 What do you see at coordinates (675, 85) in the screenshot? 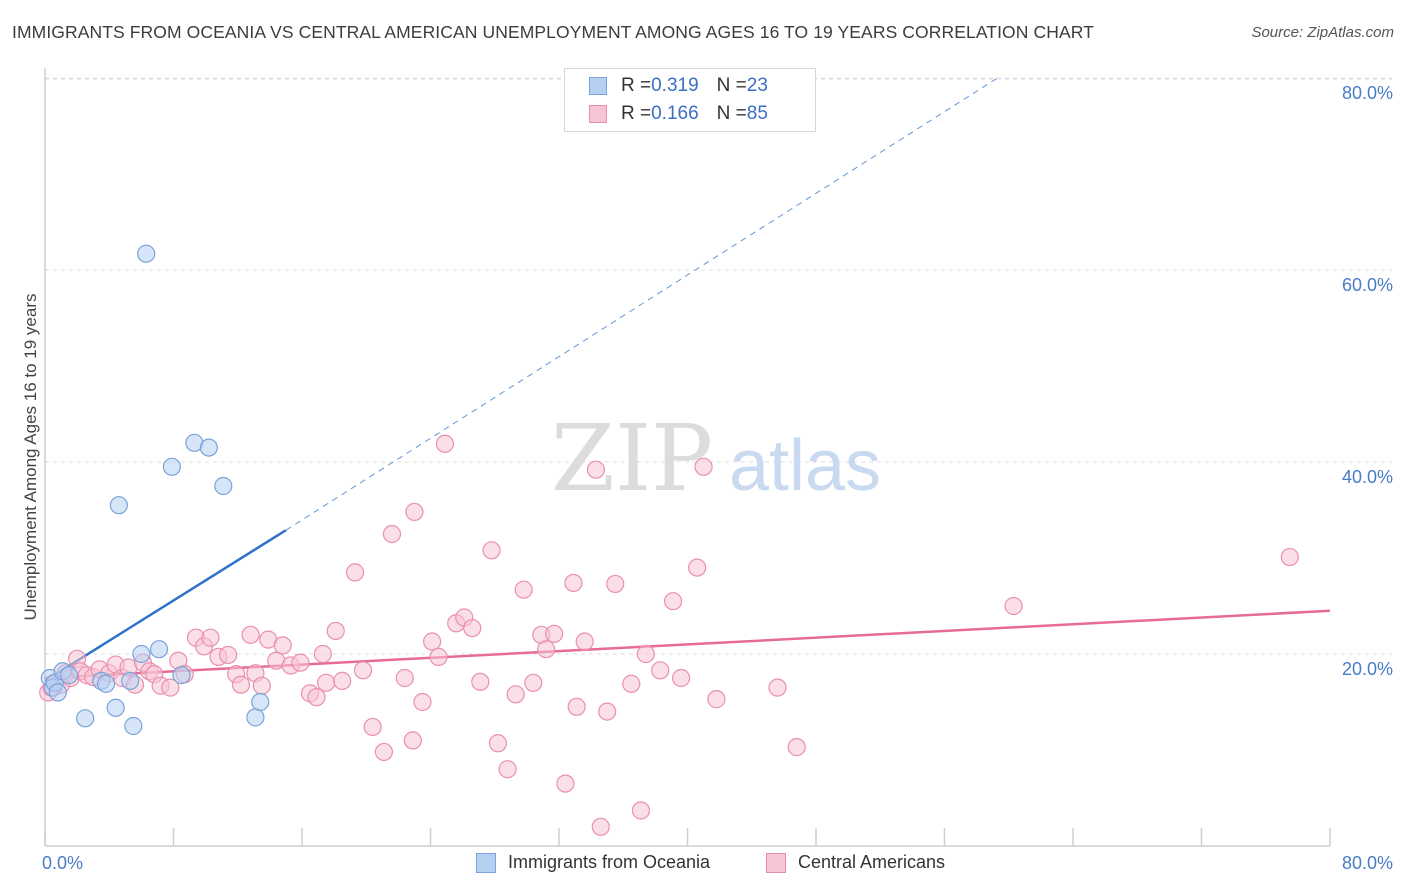
I see `legend-r-value: 0.319` at bounding box center [675, 85].